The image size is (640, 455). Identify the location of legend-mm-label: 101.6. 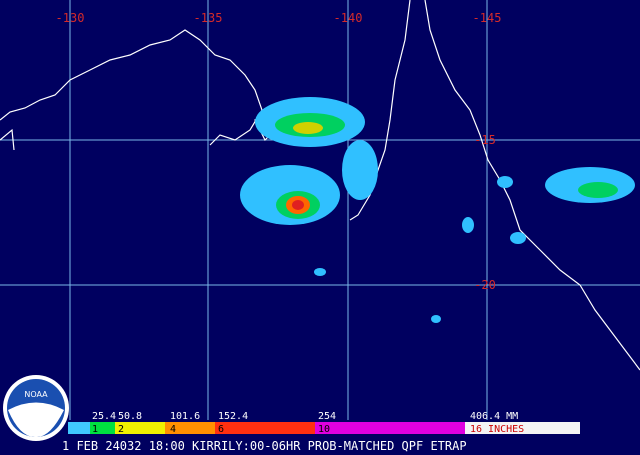
(185, 416).